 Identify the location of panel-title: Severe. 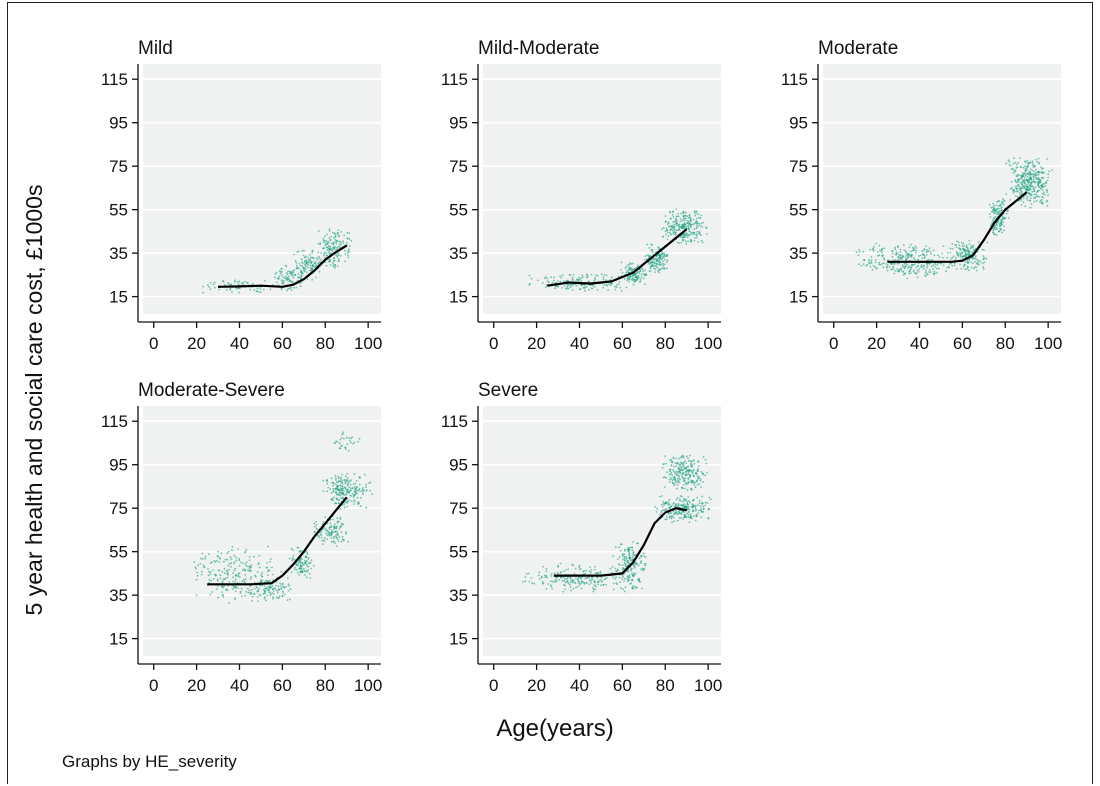
(508, 390).